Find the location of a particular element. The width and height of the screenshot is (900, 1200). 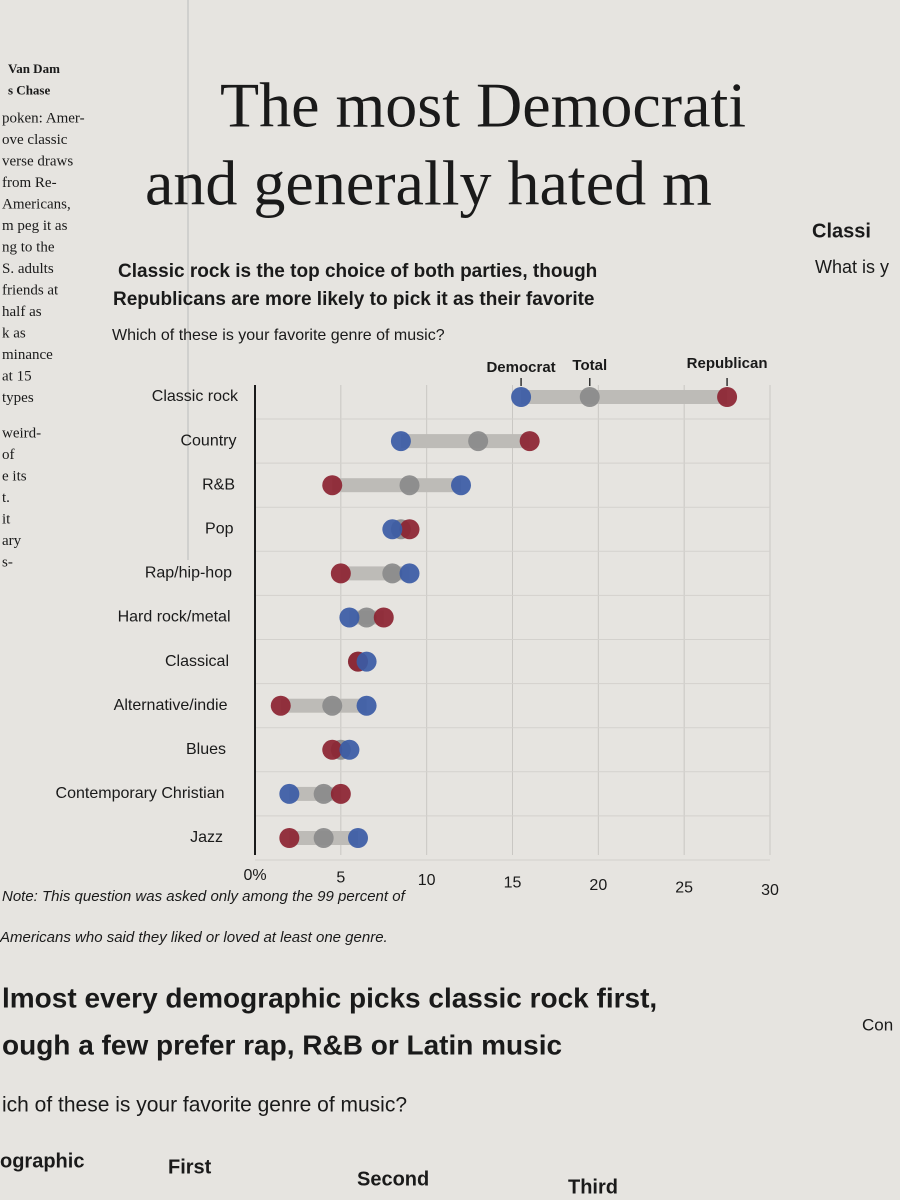

sidebar-line: k as is located at coordinates (14, 333).